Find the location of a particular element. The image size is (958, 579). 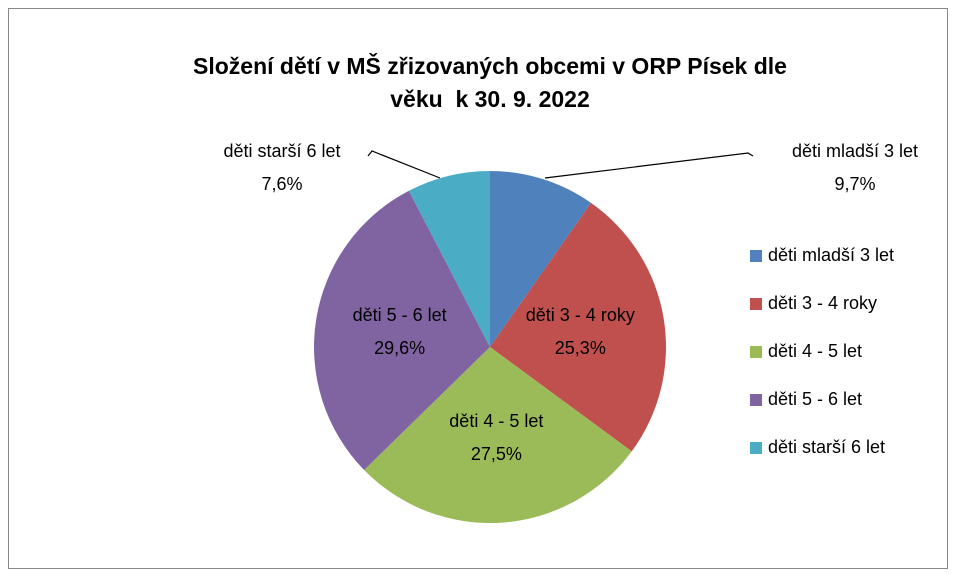

data-label-name: děti 4 - 5 let is located at coordinates (496, 421).